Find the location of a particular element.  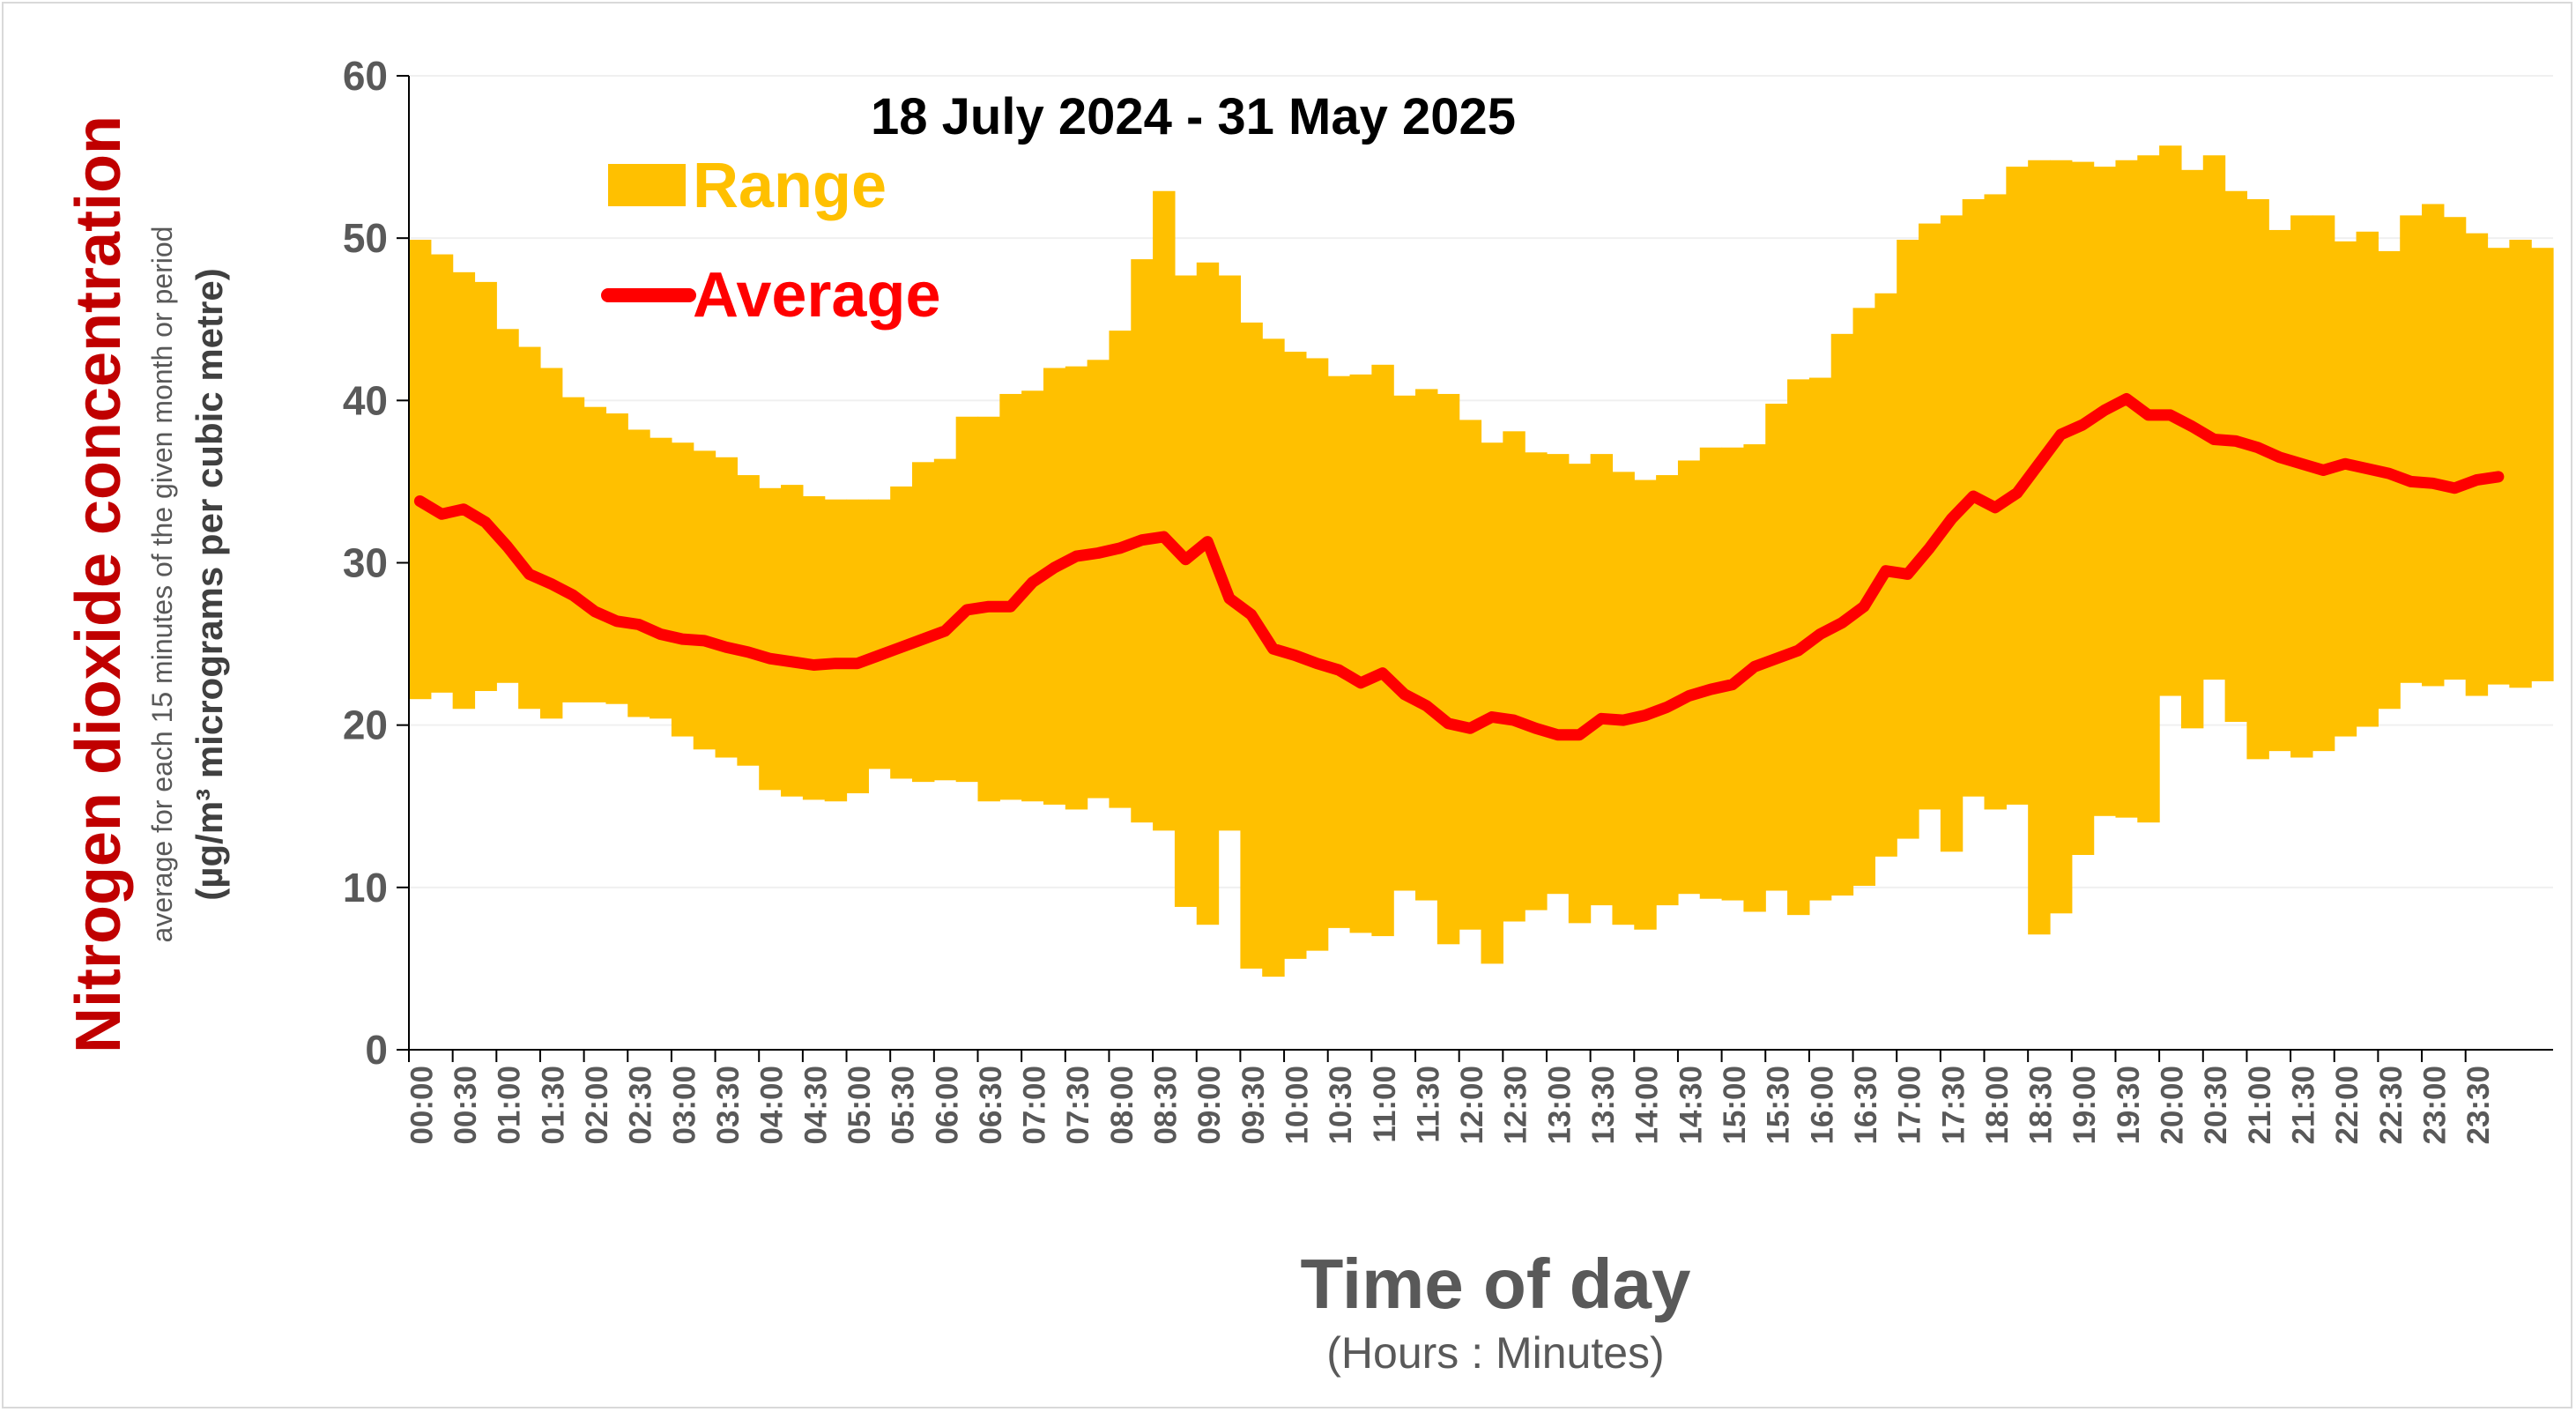

x-tick-label: 23:30 is located at coordinates (2478, 1106).